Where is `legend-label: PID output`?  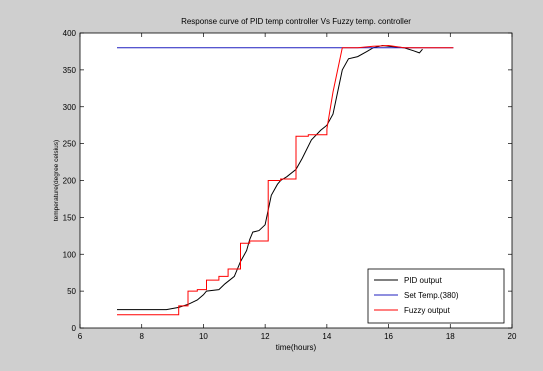 legend-label: PID output is located at coordinates (423, 280).